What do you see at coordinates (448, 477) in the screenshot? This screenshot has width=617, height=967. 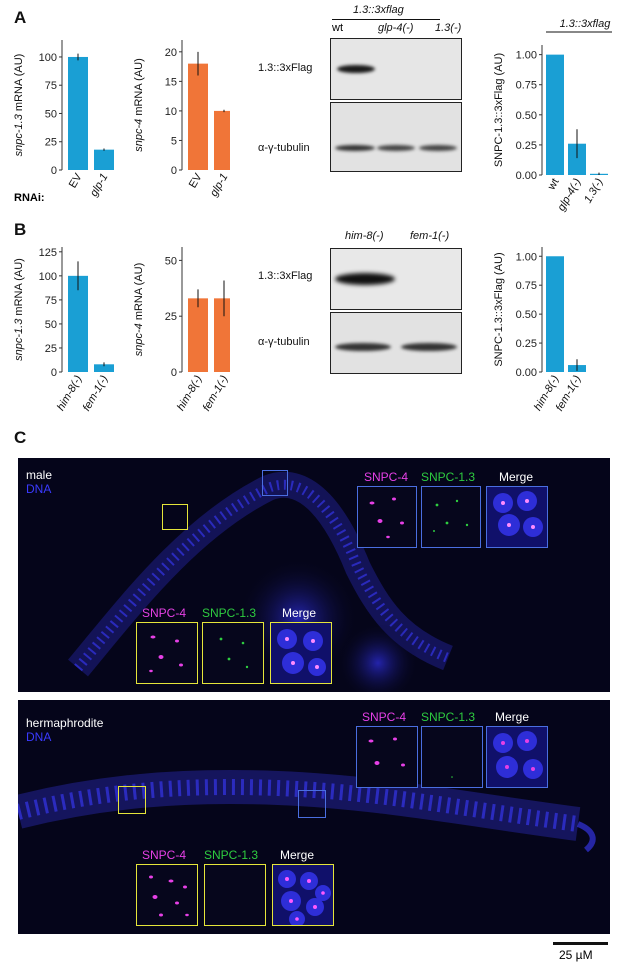 I see `male-blue-label-snpc13: SNPC-1.3` at bounding box center [448, 477].